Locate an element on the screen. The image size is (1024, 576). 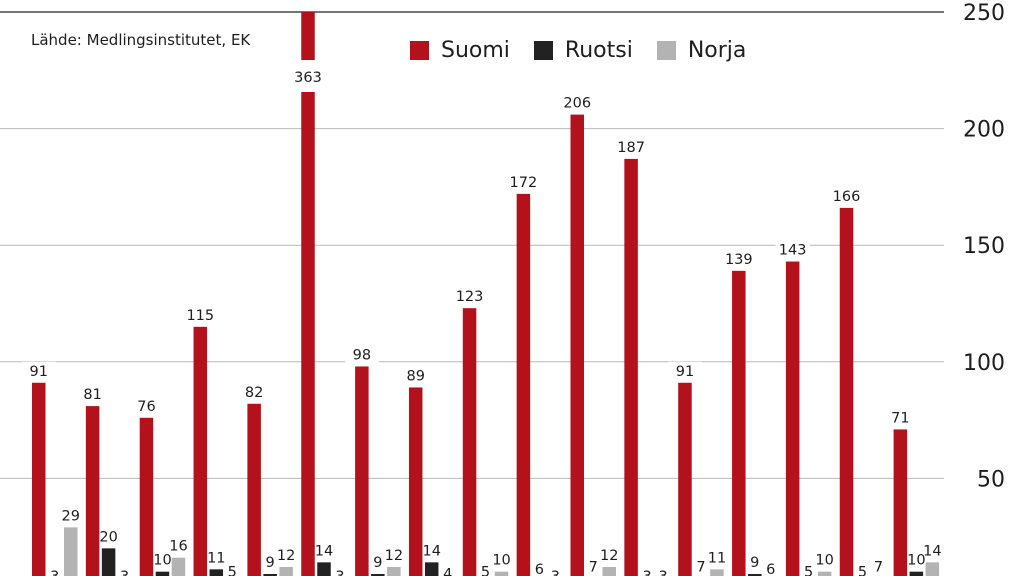
data-label-suomi: 166 is located at coordinates (847, 197).